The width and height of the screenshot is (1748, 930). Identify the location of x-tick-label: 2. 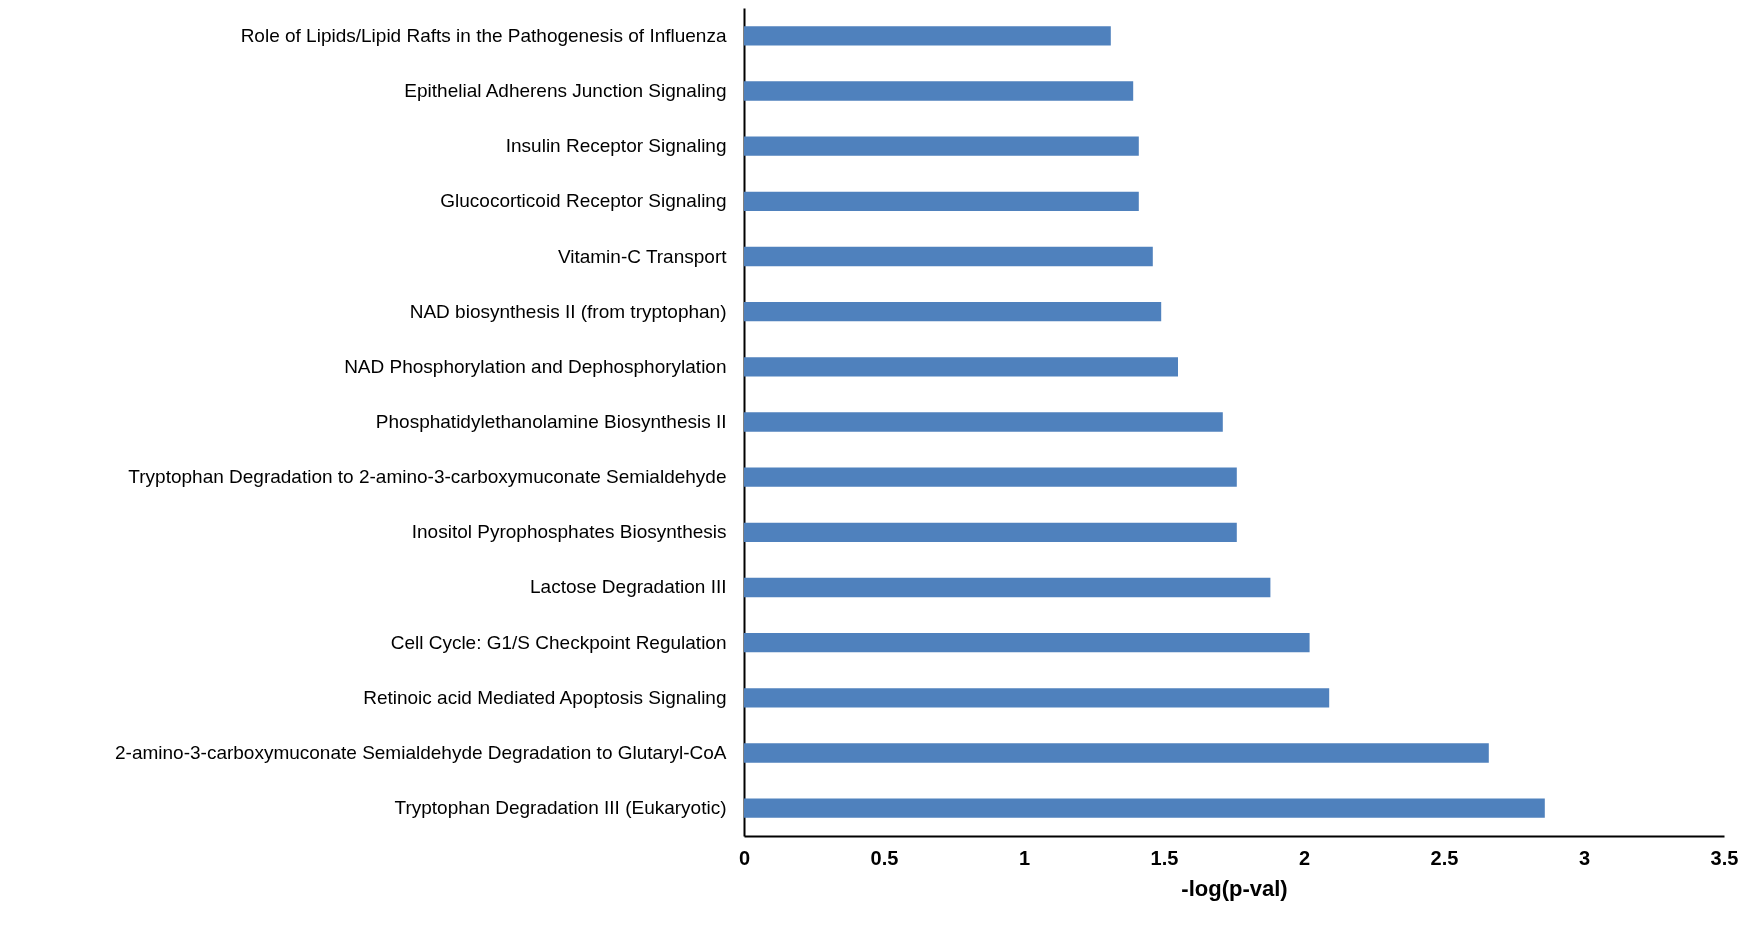
(1304, 857).